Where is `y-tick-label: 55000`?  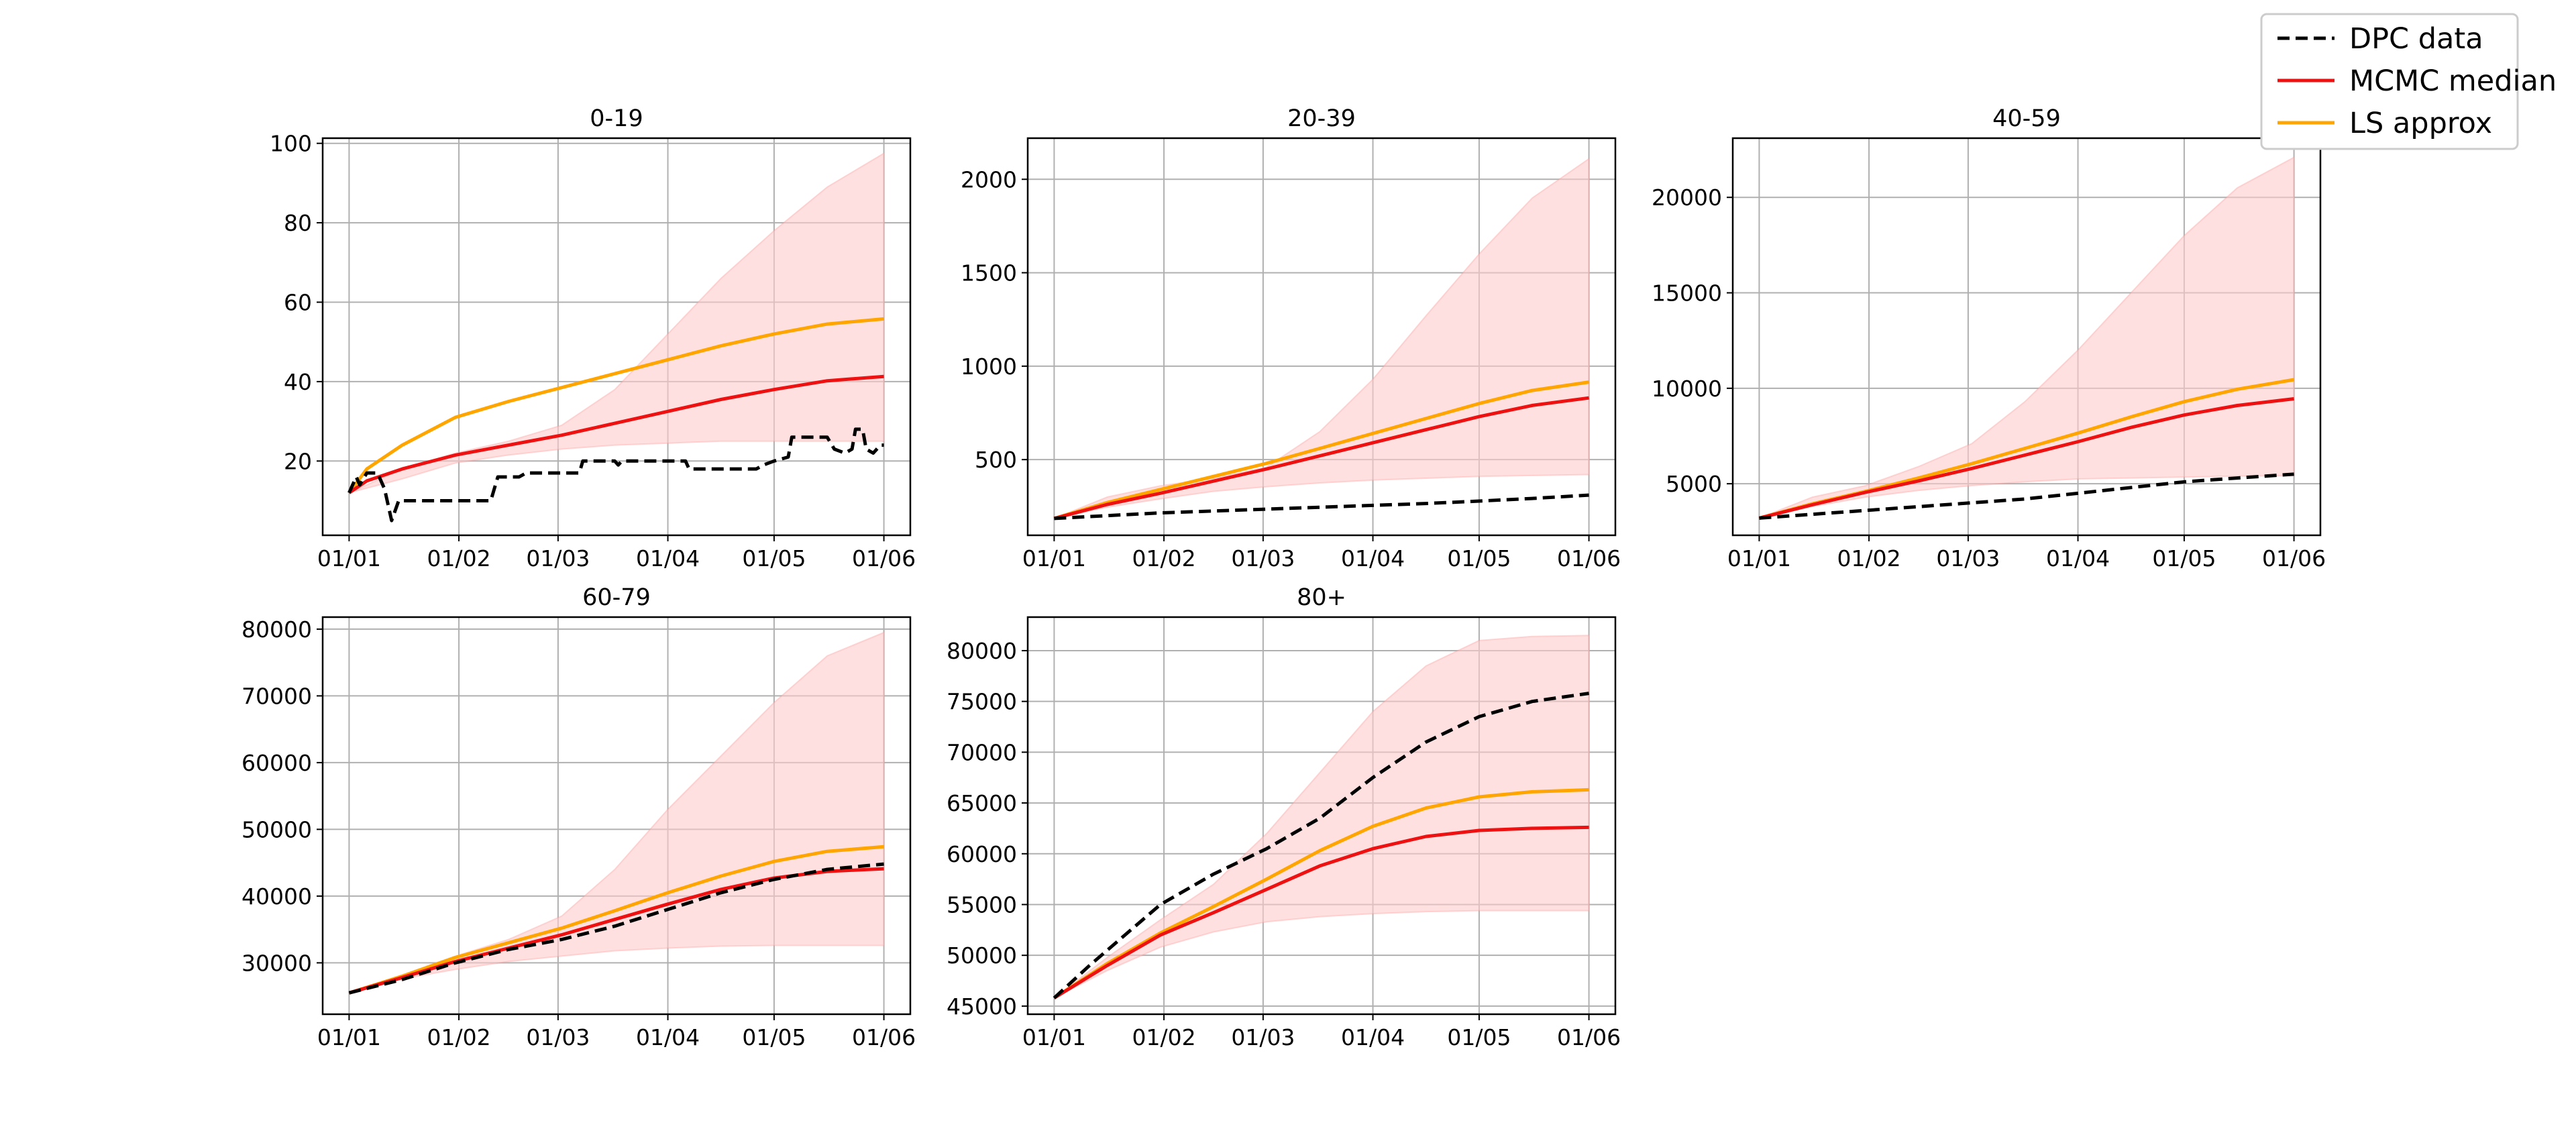 y-tick-label: 55000 is located at coordinates (982, 905).